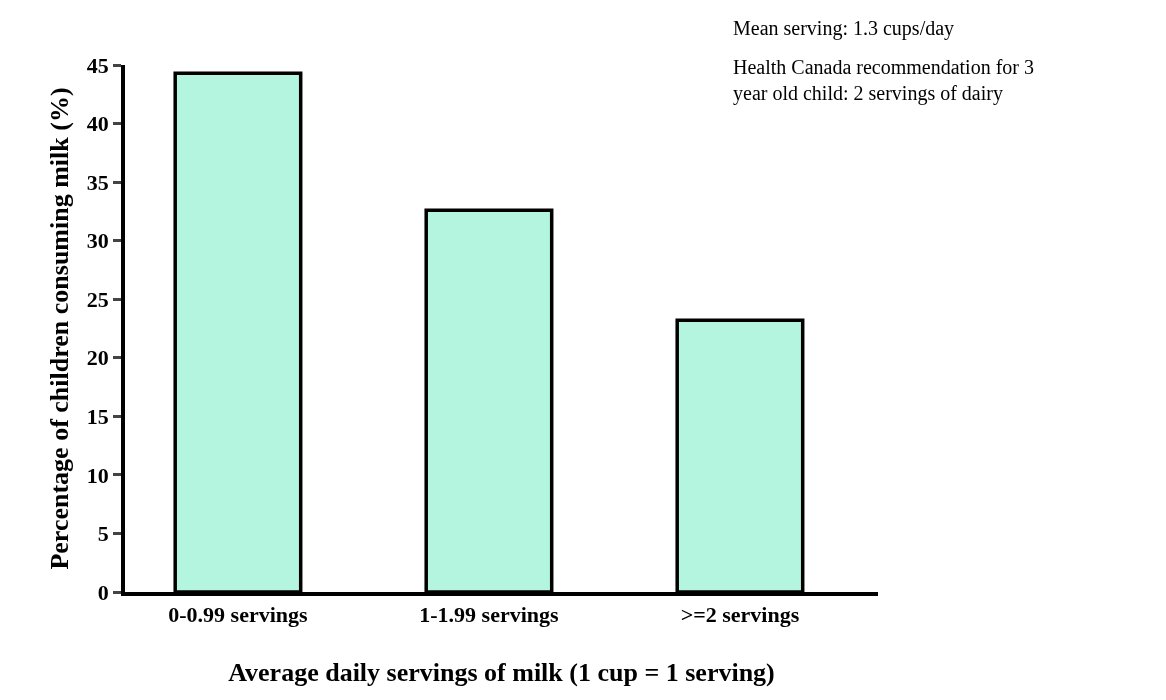 The height and width of the screenshot is (700, 1166). I want to click on y-tick-label: 30, so click(97, 241).